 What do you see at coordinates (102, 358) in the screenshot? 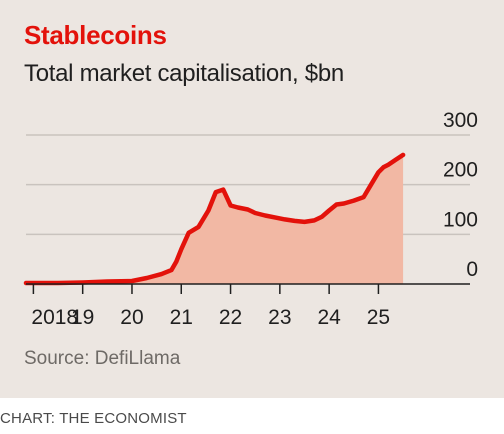
I see `source-note: Source: DefiLlama` at bounding box center [102, 358].